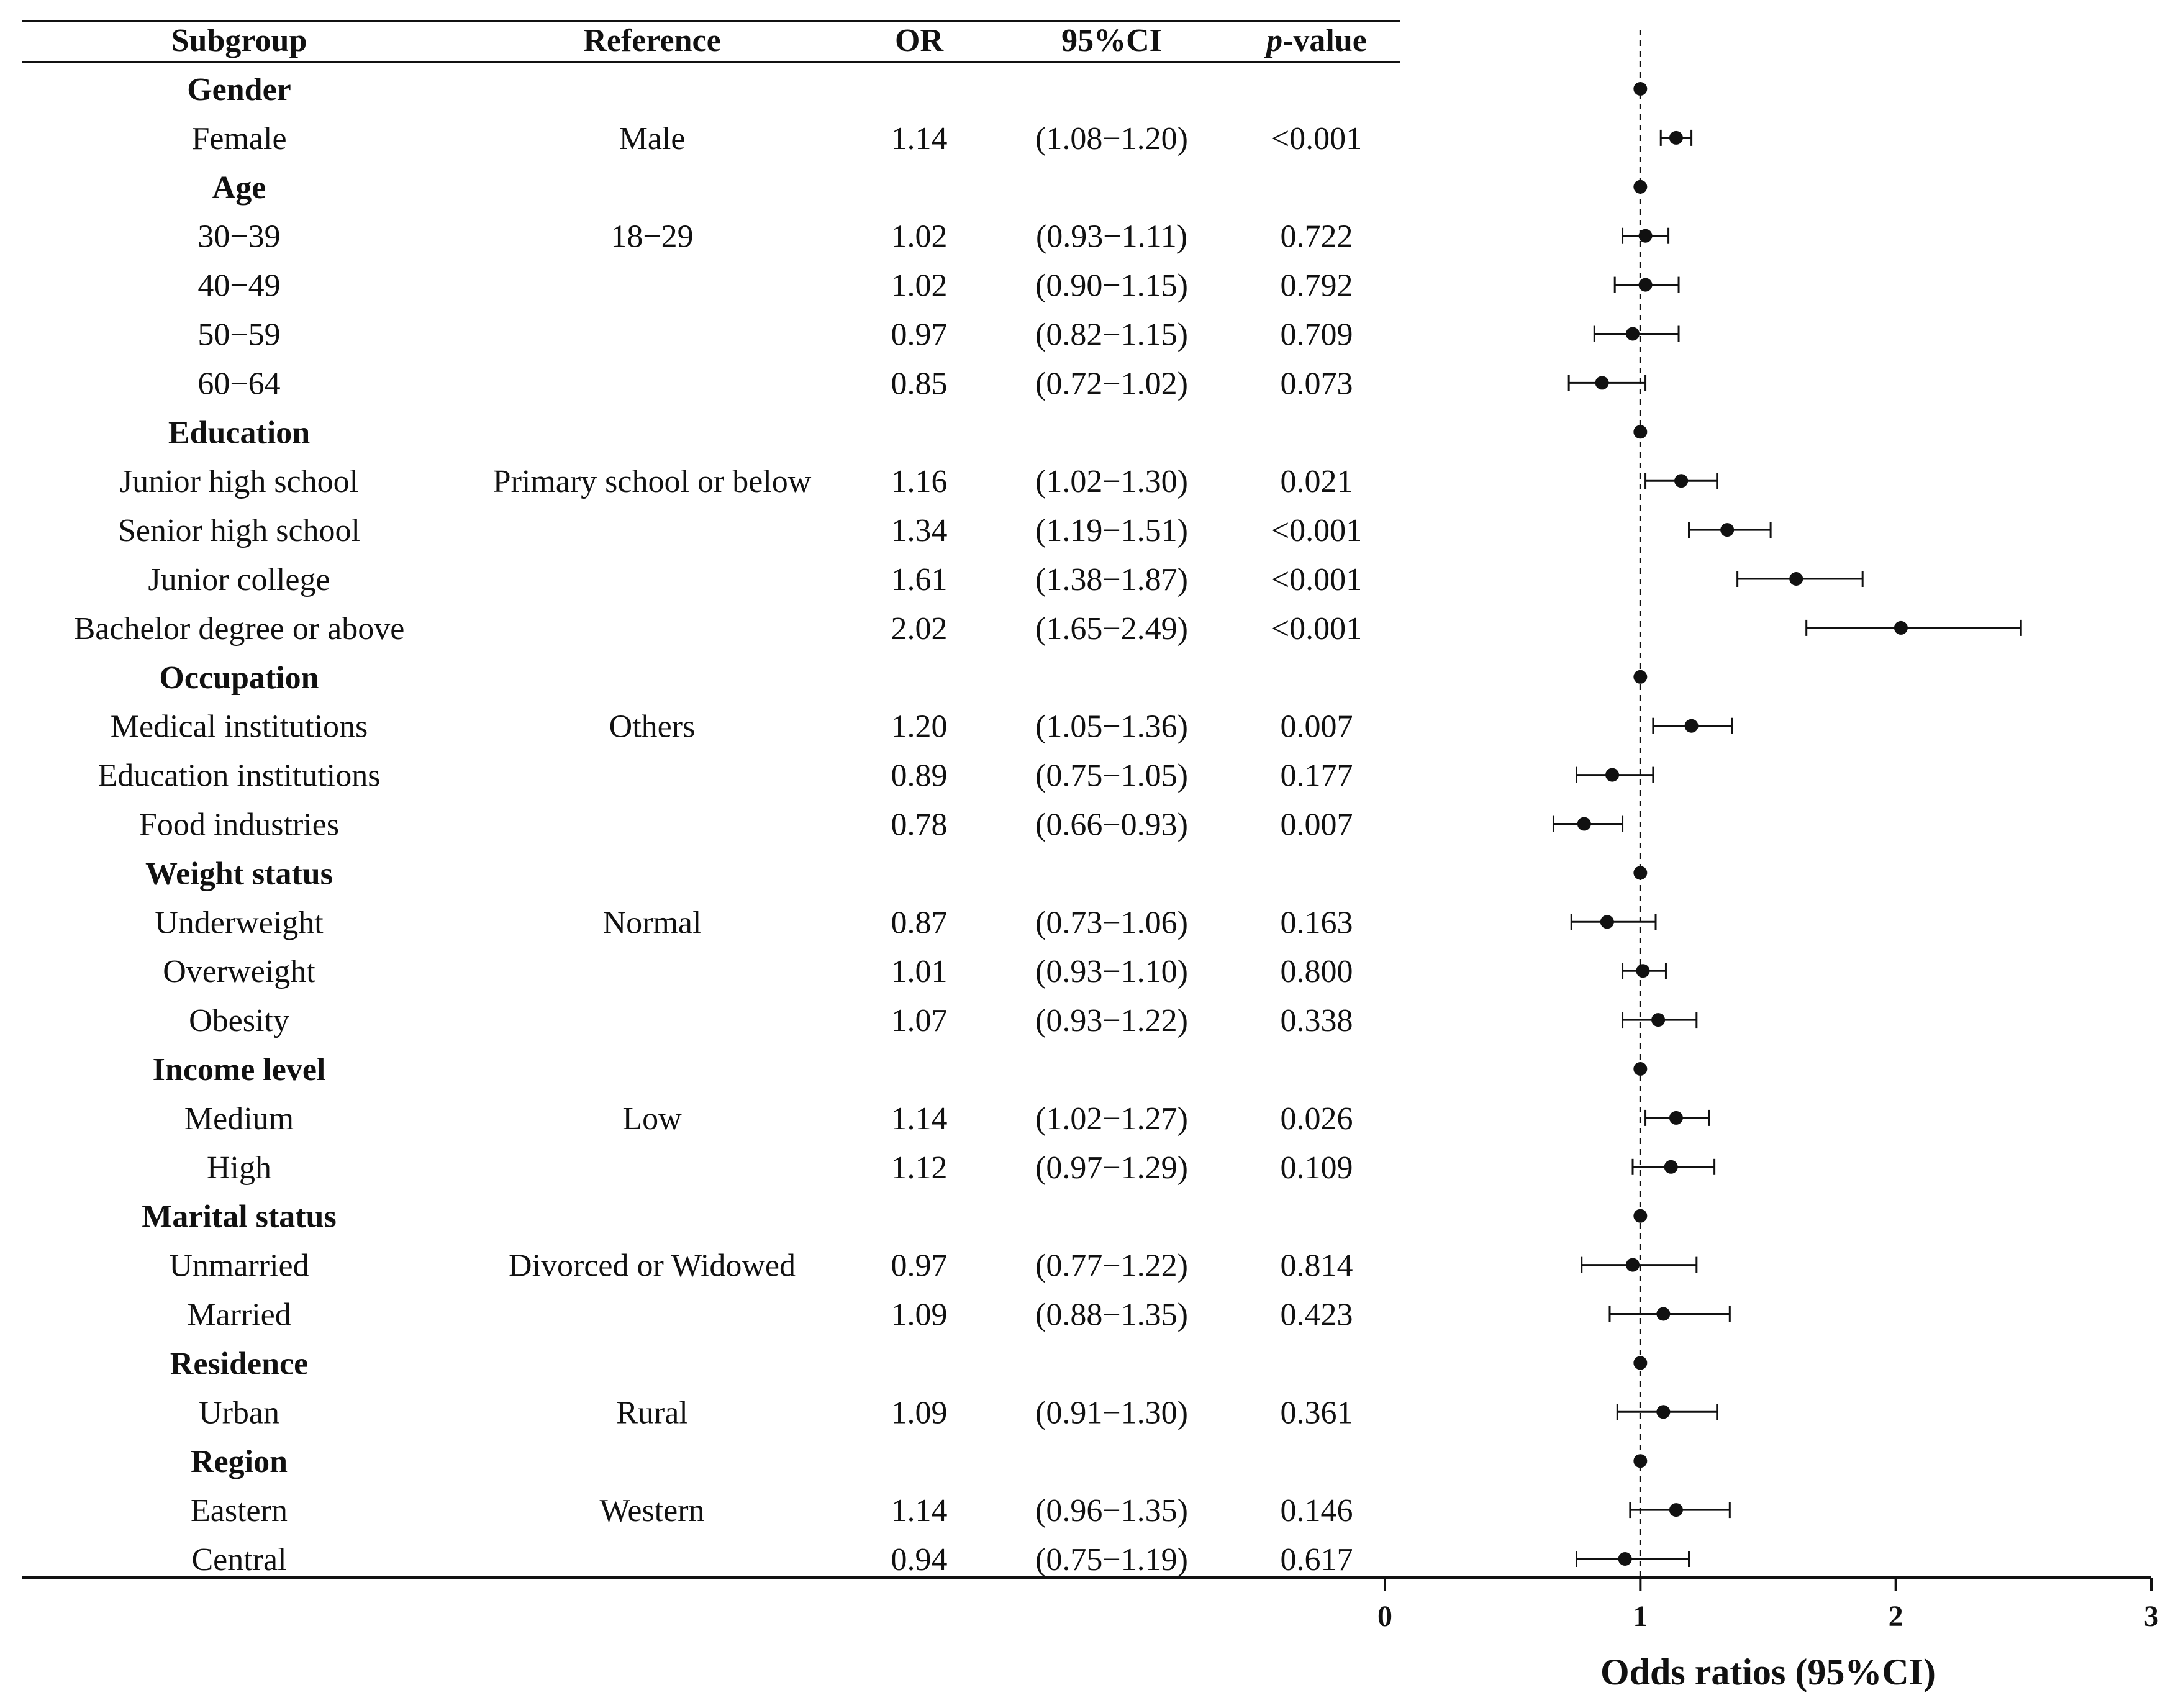 The width and height of the screenshot is (2173, 1708). What do you see at coordinates (653, 1266) in the screenshot?
I see `reference-label: Divorced or Widowed` at bounding box center [653, 1266].